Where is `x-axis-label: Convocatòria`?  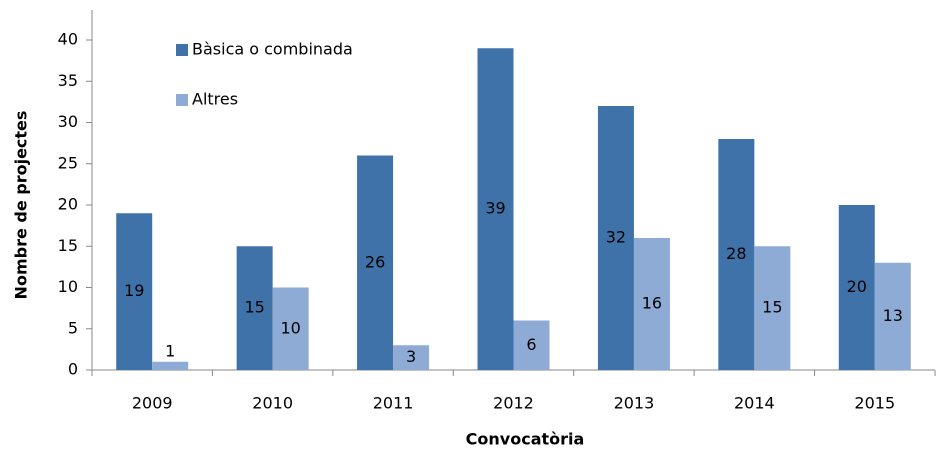
x-axis-label: Convocatòria is located at coordinates (525, 439).